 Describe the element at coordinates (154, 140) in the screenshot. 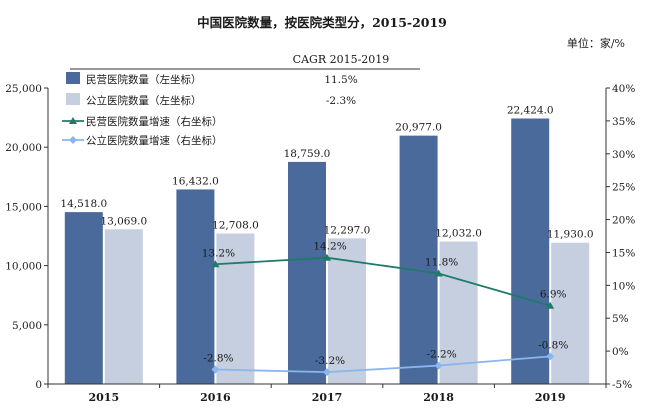

I see `legend-label: 公立医院数量增速（右坐标）` at that location.